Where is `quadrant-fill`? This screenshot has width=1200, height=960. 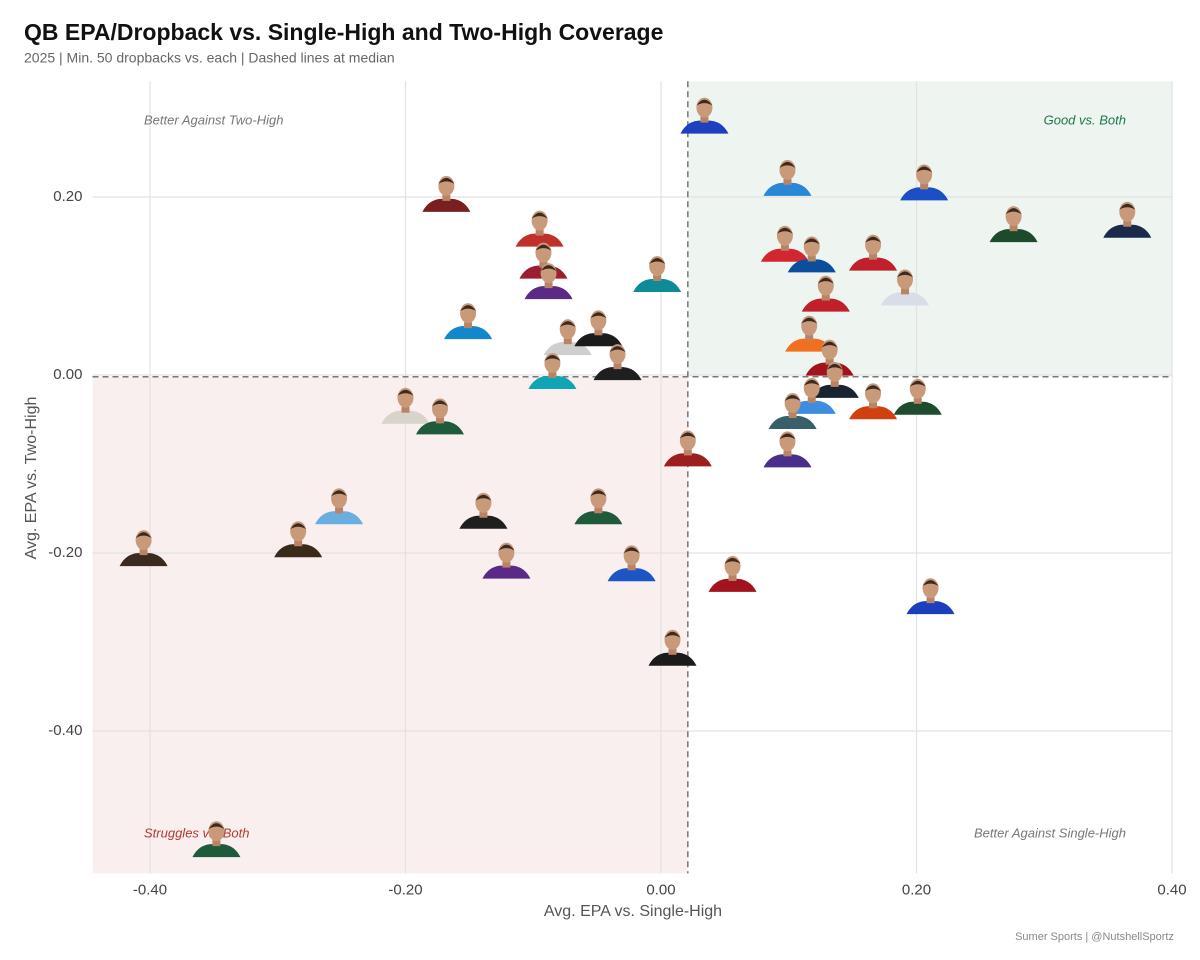
quadrant-fill is located at coordinates (929, 229).